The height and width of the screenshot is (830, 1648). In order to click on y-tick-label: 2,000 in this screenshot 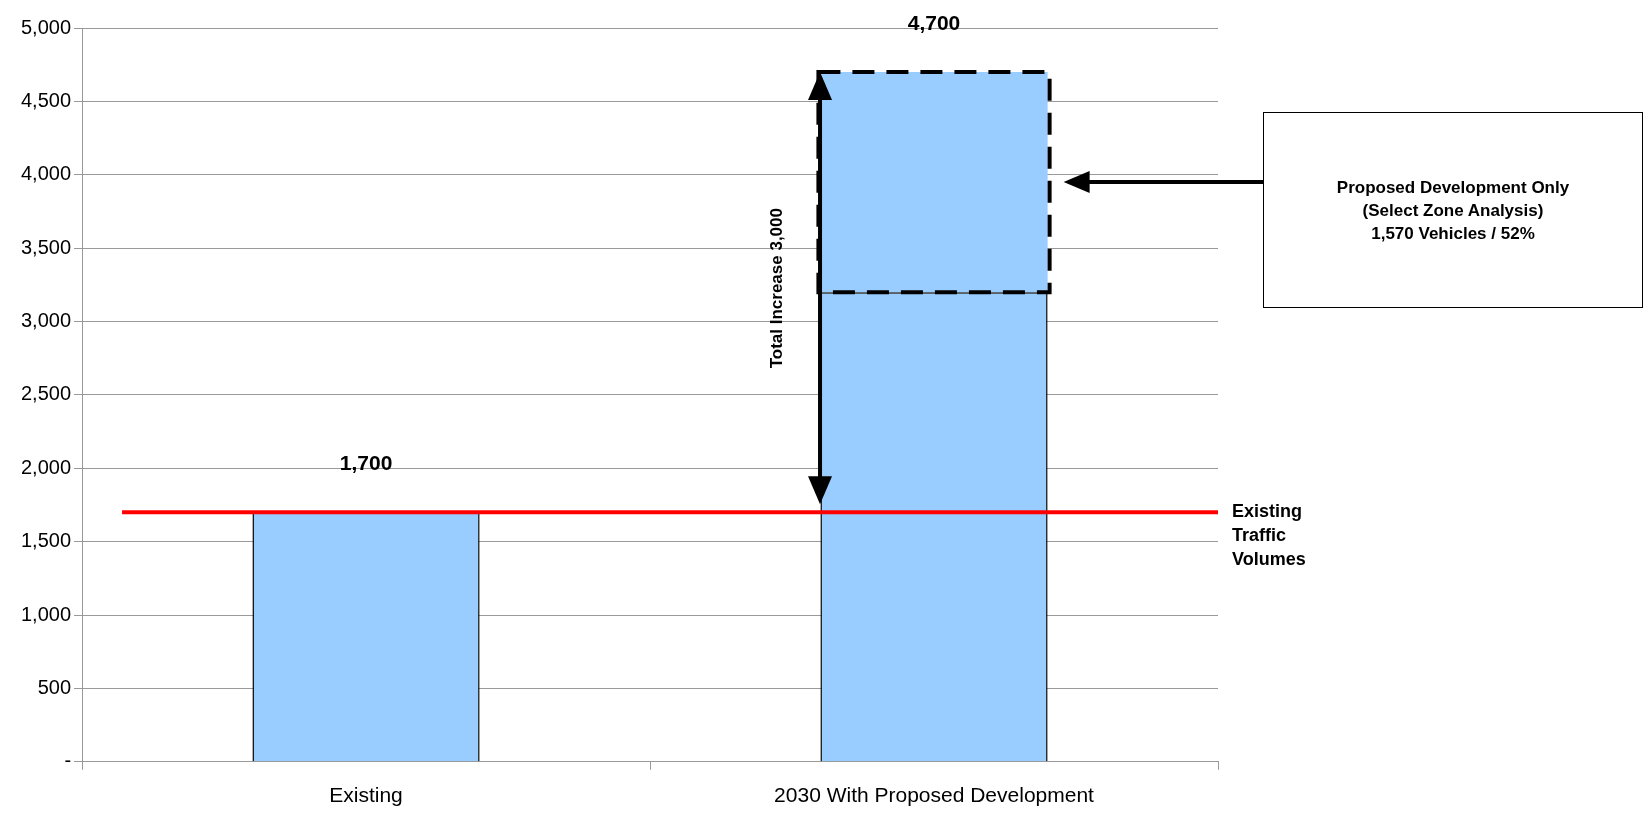, I will do `click(46, 466)`.